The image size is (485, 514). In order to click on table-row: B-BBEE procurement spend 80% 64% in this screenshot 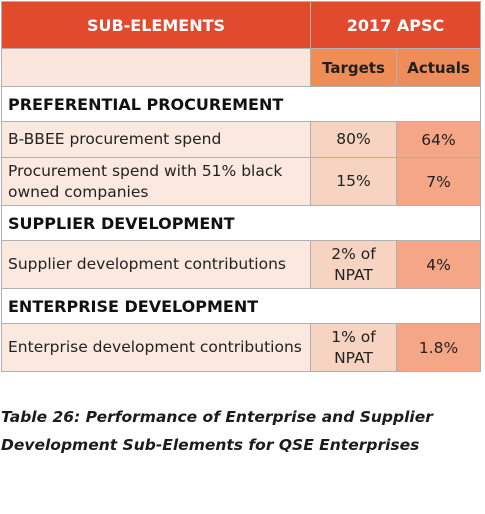, I will do `click(241, 139)`.